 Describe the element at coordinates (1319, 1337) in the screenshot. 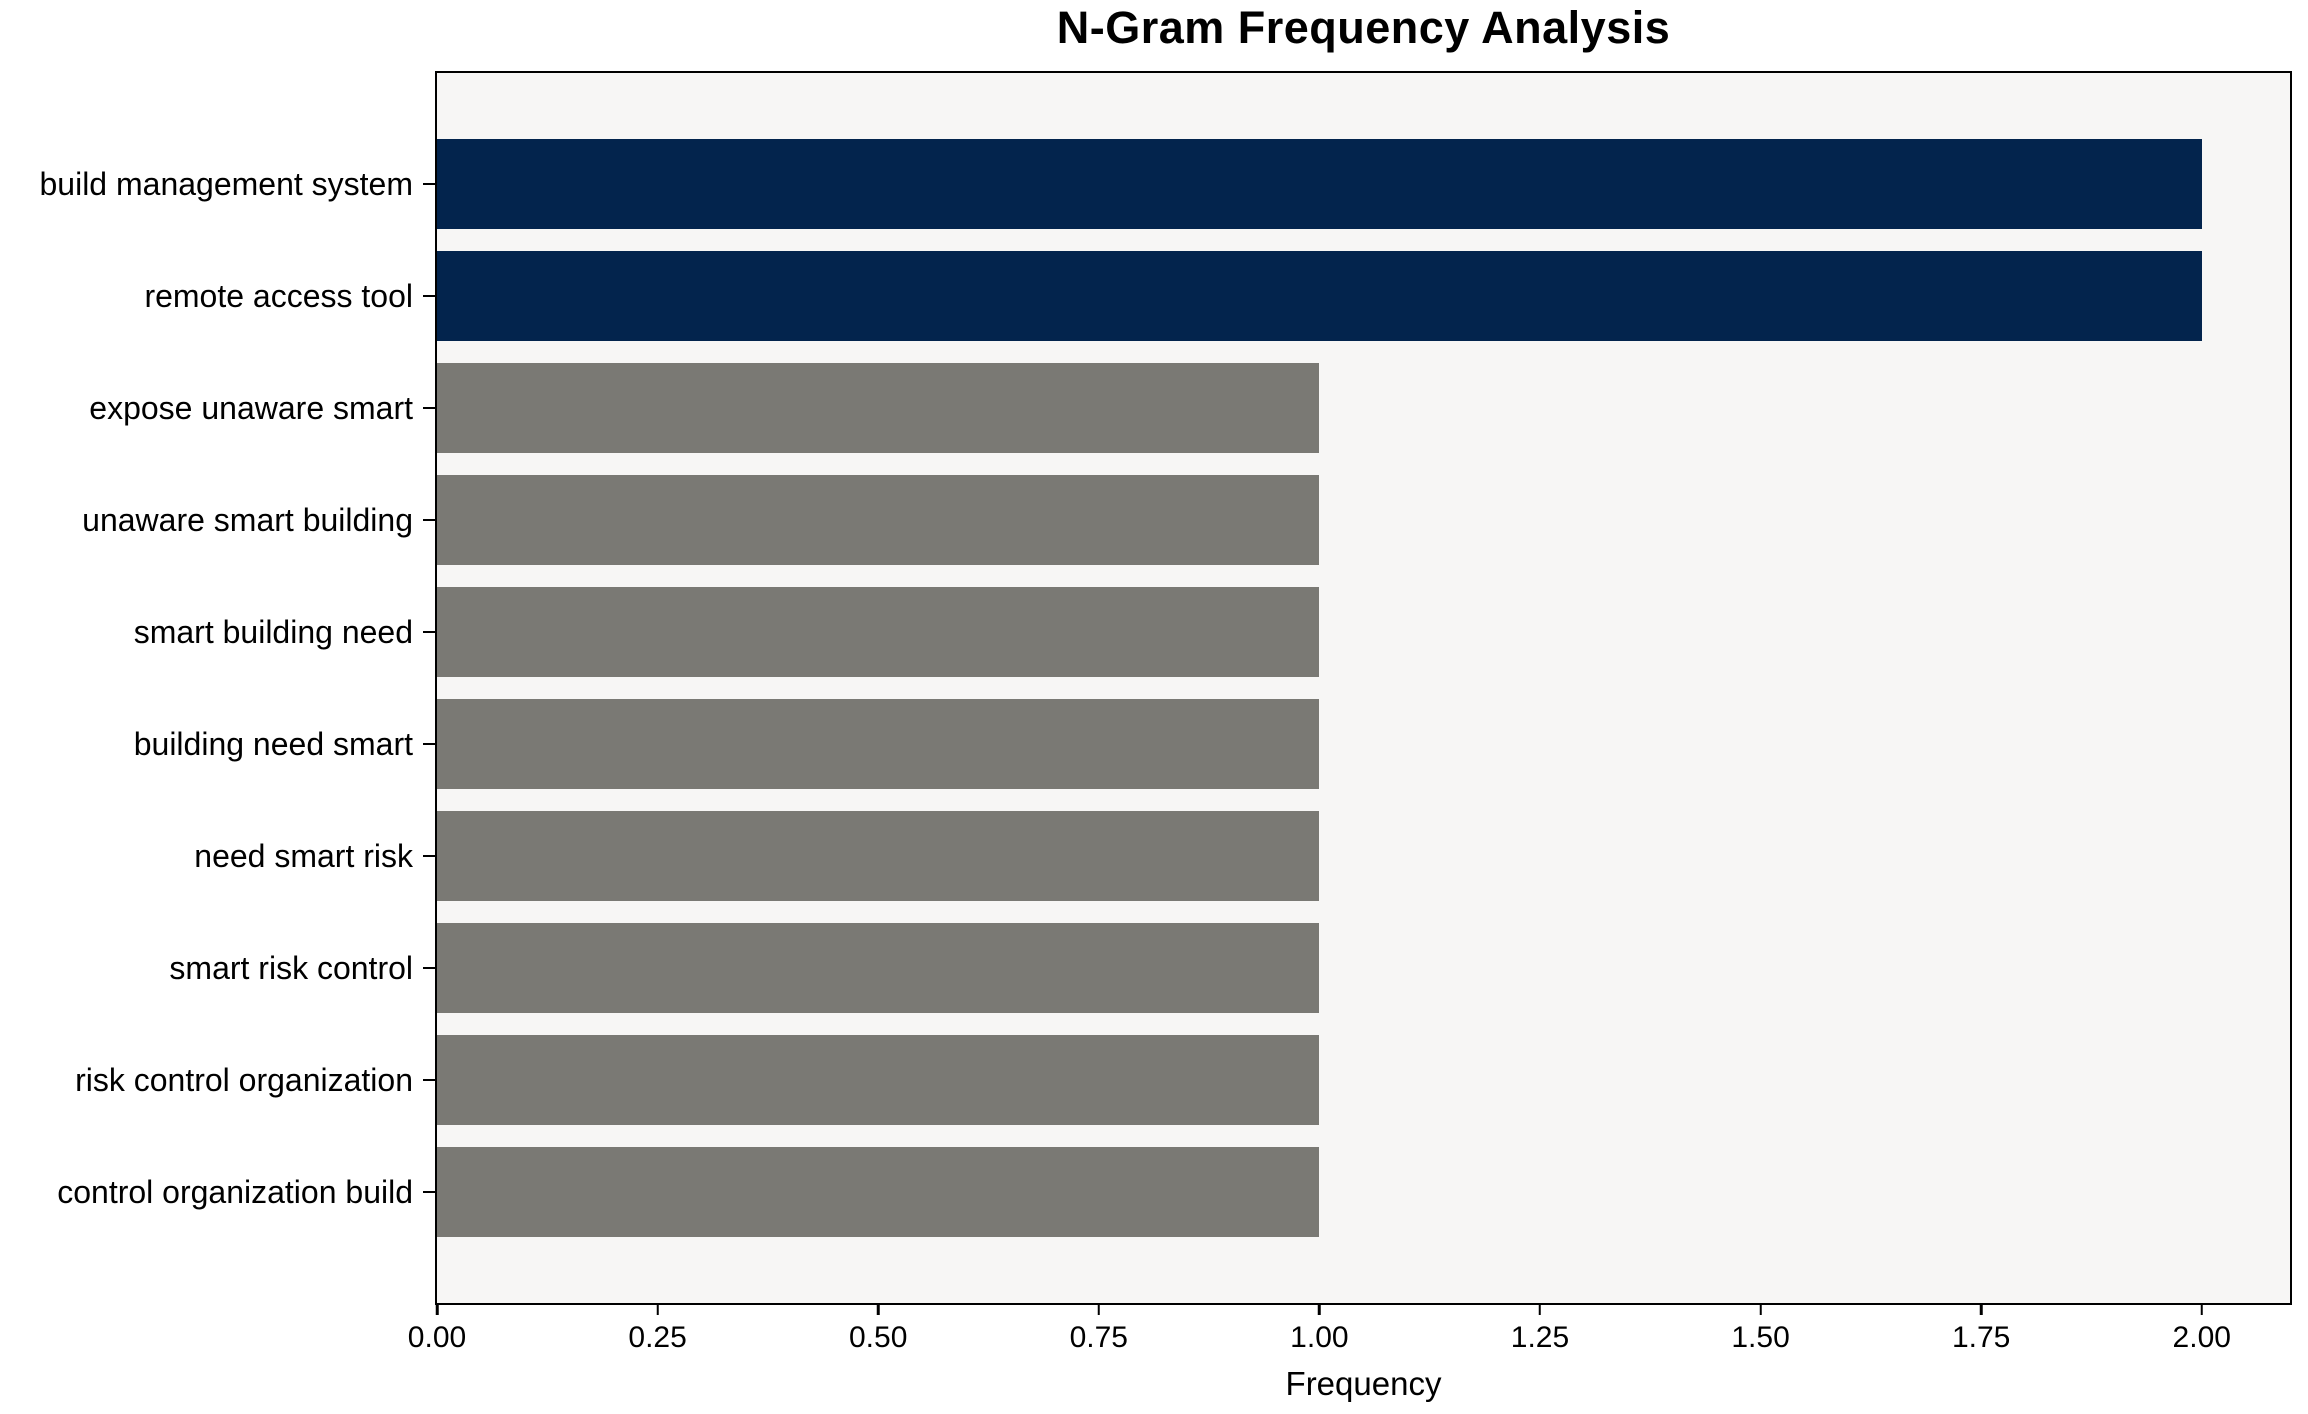

I see `x-tick-label: 1.00` at that location.